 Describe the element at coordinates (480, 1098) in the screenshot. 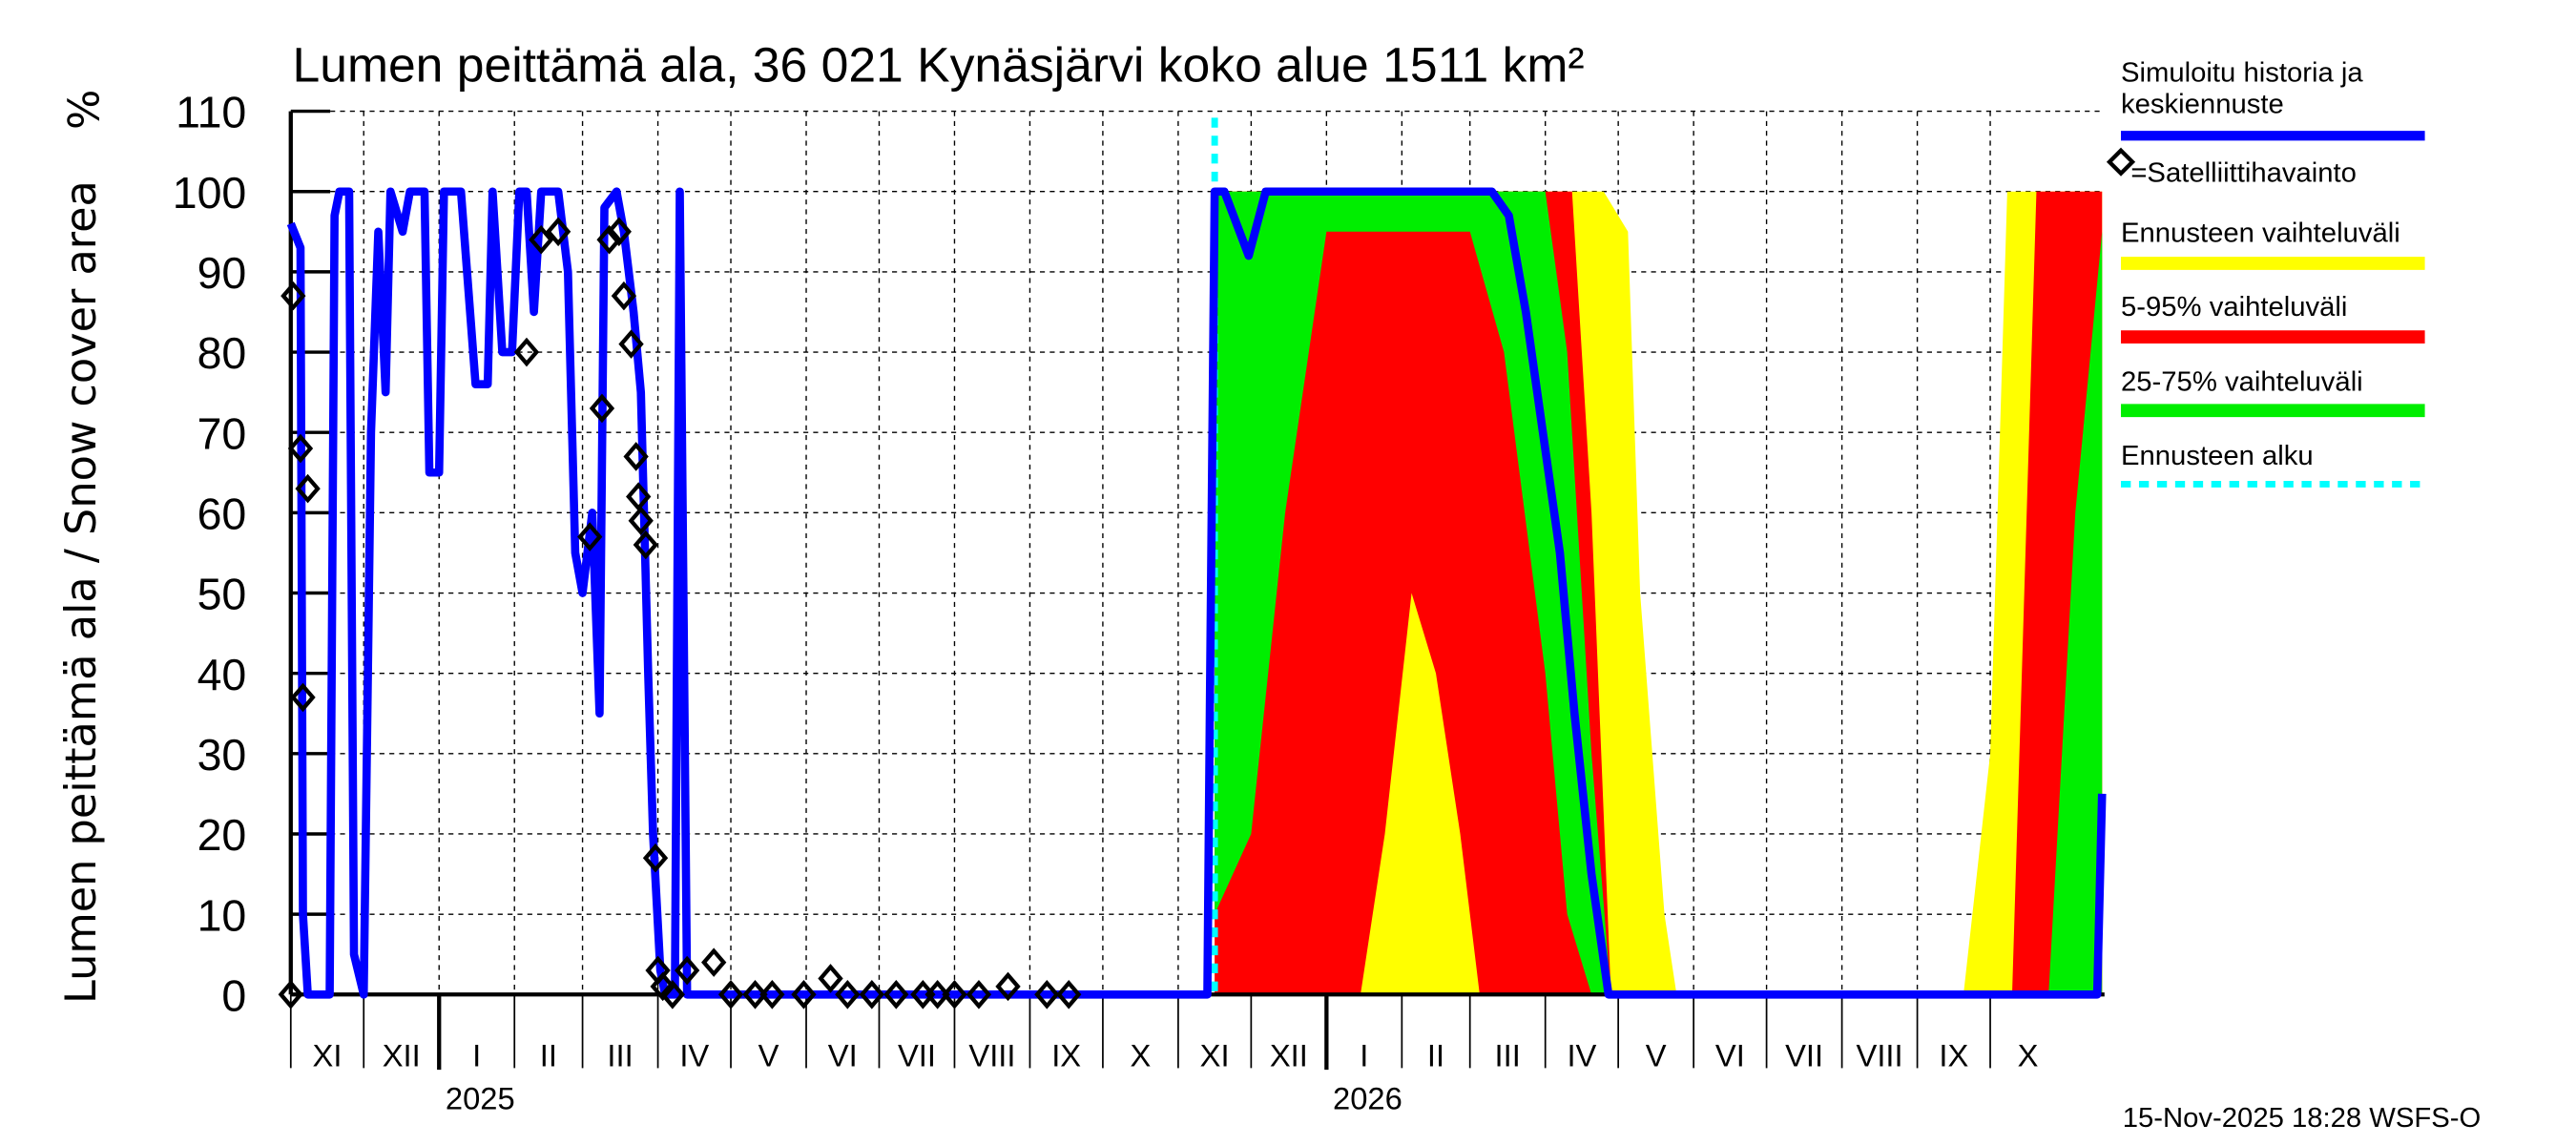

I see `year-label: 2025` at that location.